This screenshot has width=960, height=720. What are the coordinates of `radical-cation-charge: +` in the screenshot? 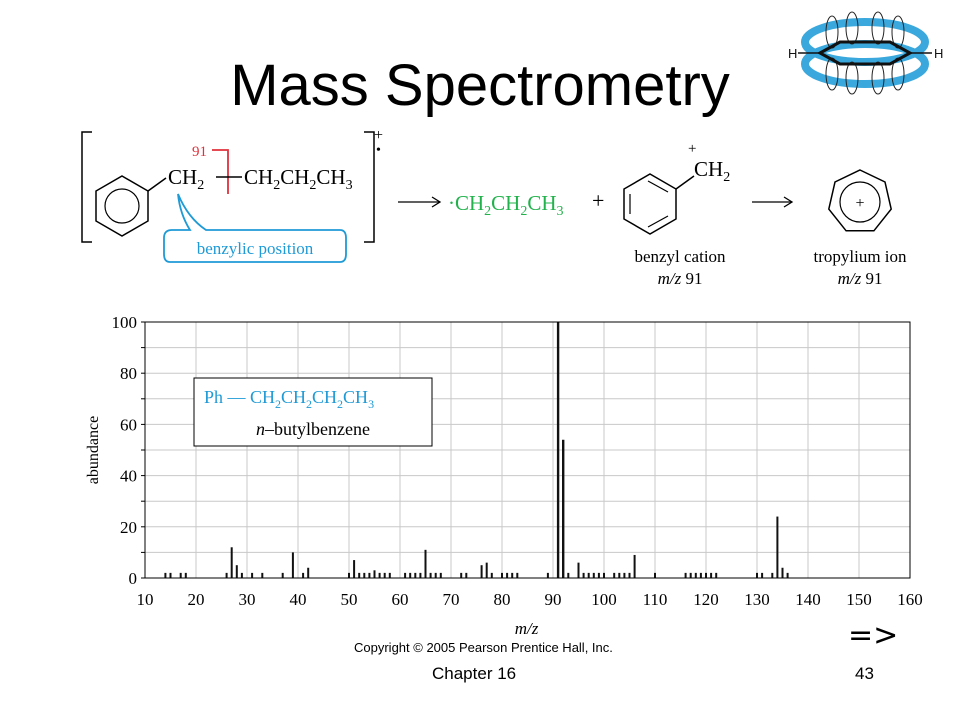 It's located at (378, 135).